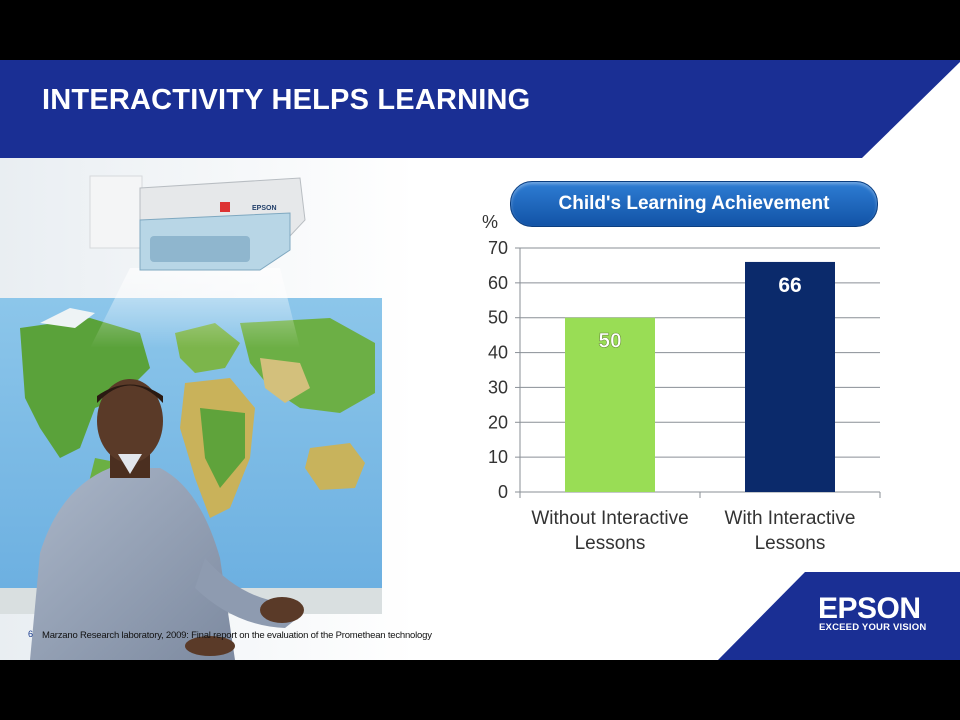 The image size is (960, 720). I want to click on slide-title: INTERACTIVITY HELPS LEARNING, so click(286, 100).